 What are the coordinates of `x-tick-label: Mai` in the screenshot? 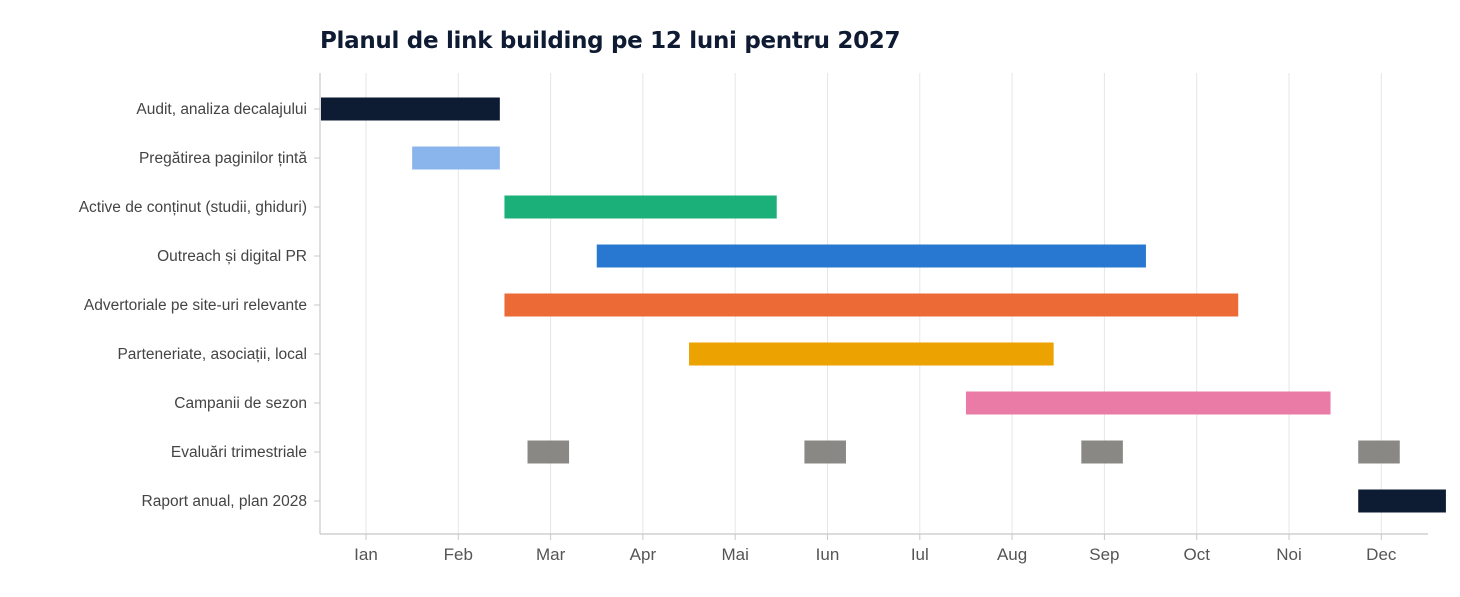 It's located at (734, 554).